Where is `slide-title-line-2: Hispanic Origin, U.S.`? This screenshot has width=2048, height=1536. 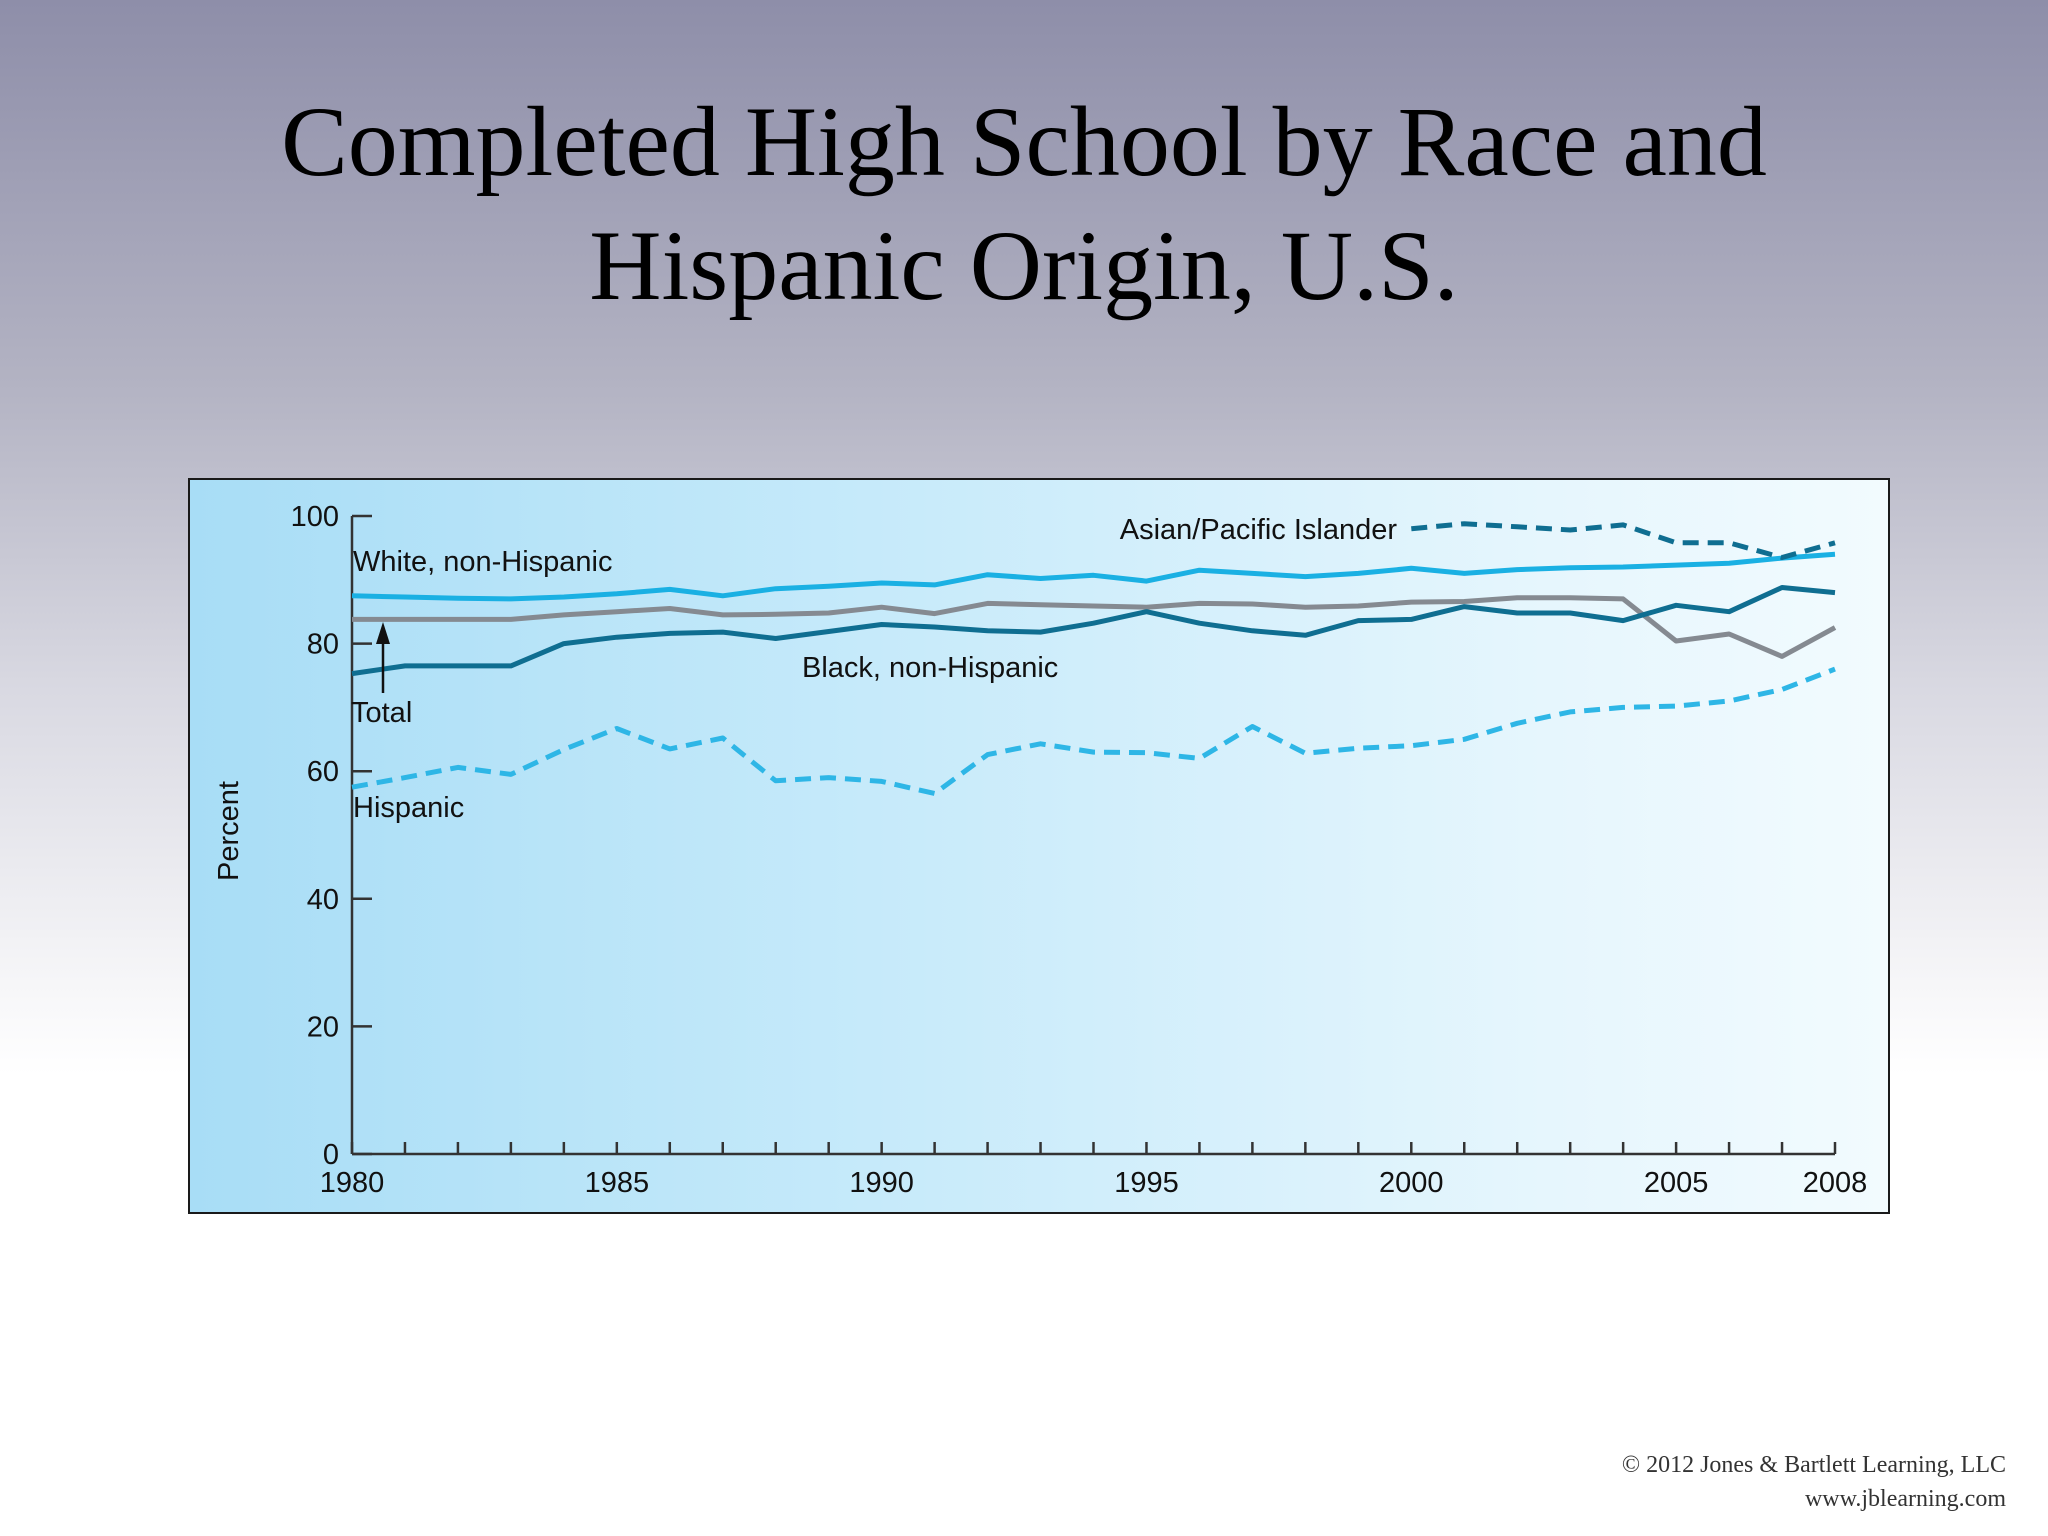 slide-title-line-2: Hispanic Origin, U.S. is located at coordinates (1024, 265).